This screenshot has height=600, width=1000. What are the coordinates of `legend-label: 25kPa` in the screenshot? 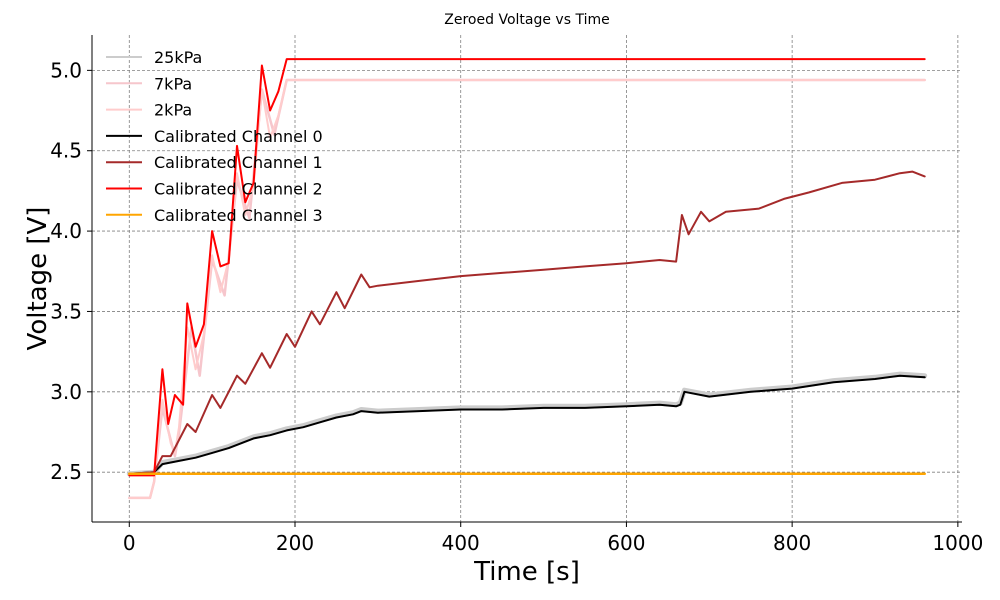 It's located at (178, 57).